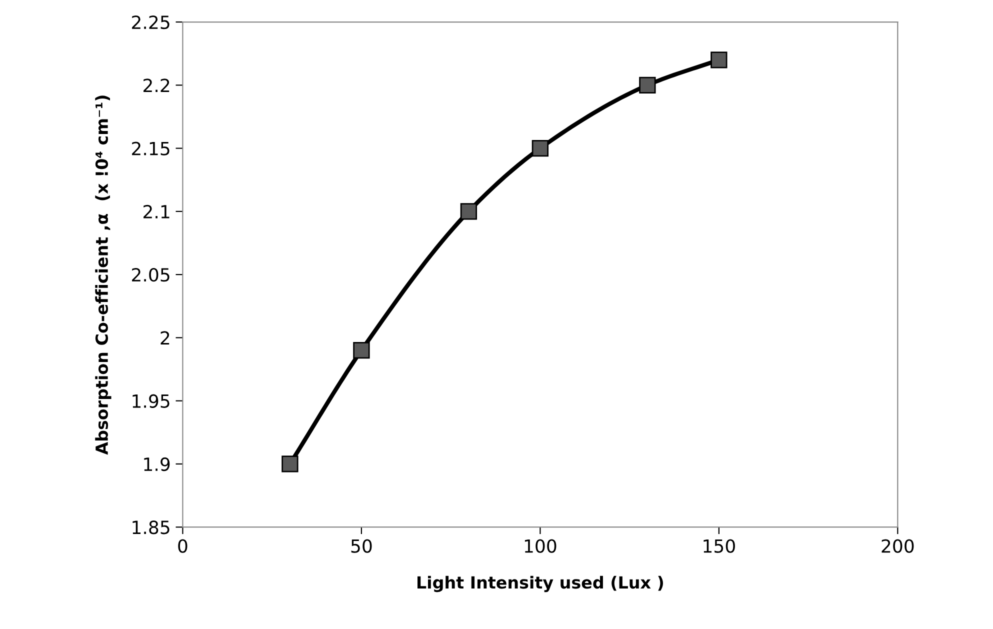 Image resolution: width=993 pixels, height=629 pixels. What do you see at coordinates (898, 546) in the screenshot?
I see `x-tick-label: 200` at bounding box center [898, 546].